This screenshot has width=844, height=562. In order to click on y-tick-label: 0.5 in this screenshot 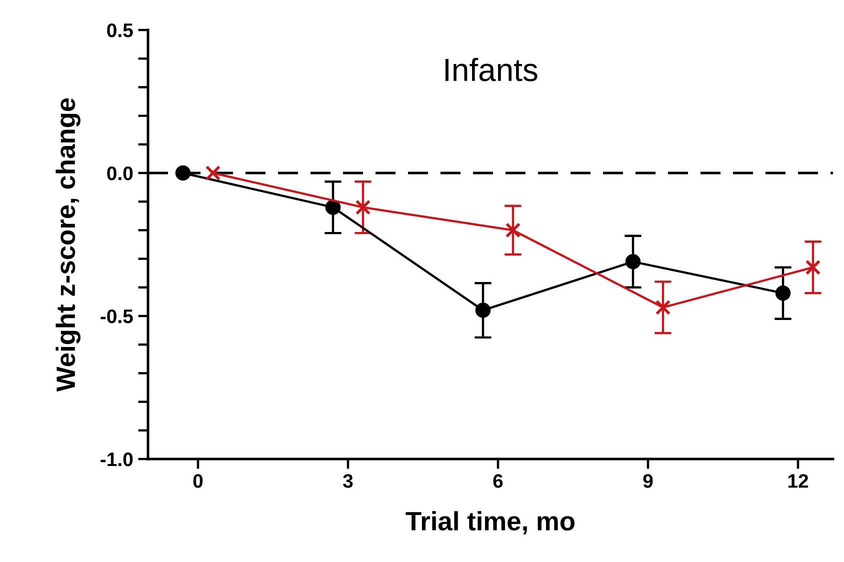, I will do `click(120, 30)`.